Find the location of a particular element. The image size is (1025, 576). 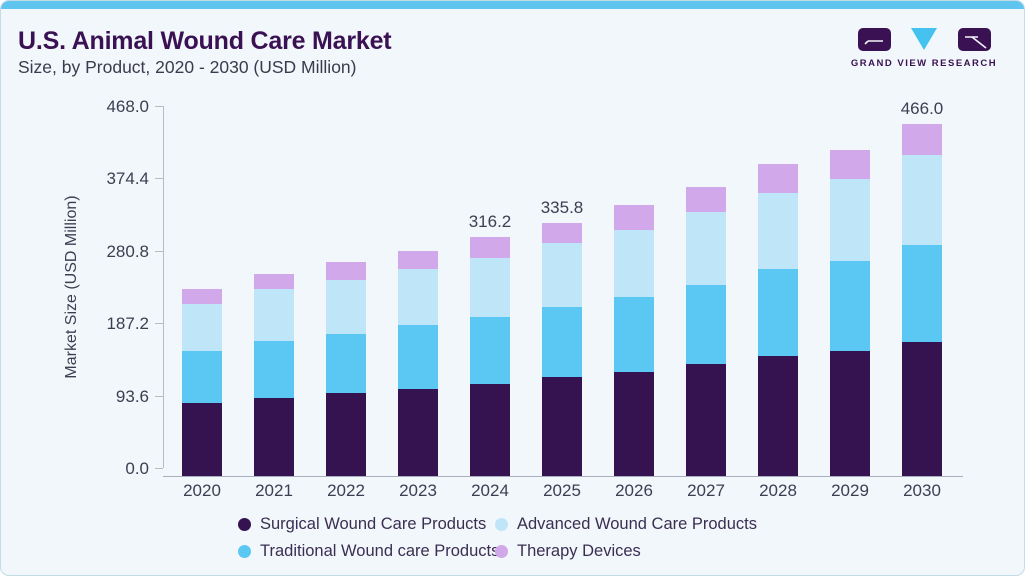

legend-item: Traditional Wound care Products is located at coordinates (368, 551).